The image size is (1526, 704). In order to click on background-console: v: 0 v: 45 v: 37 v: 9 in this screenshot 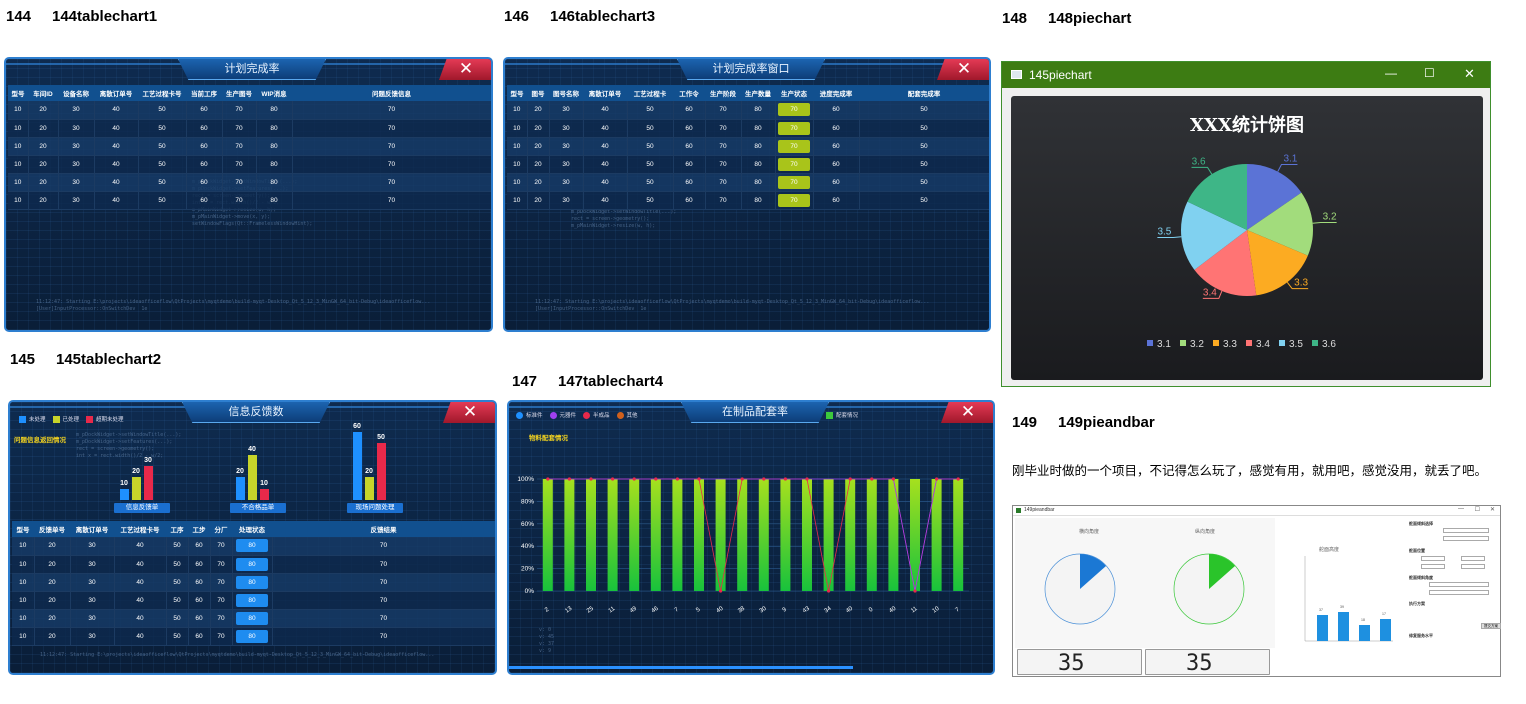, I will do `click(547, 640)`.